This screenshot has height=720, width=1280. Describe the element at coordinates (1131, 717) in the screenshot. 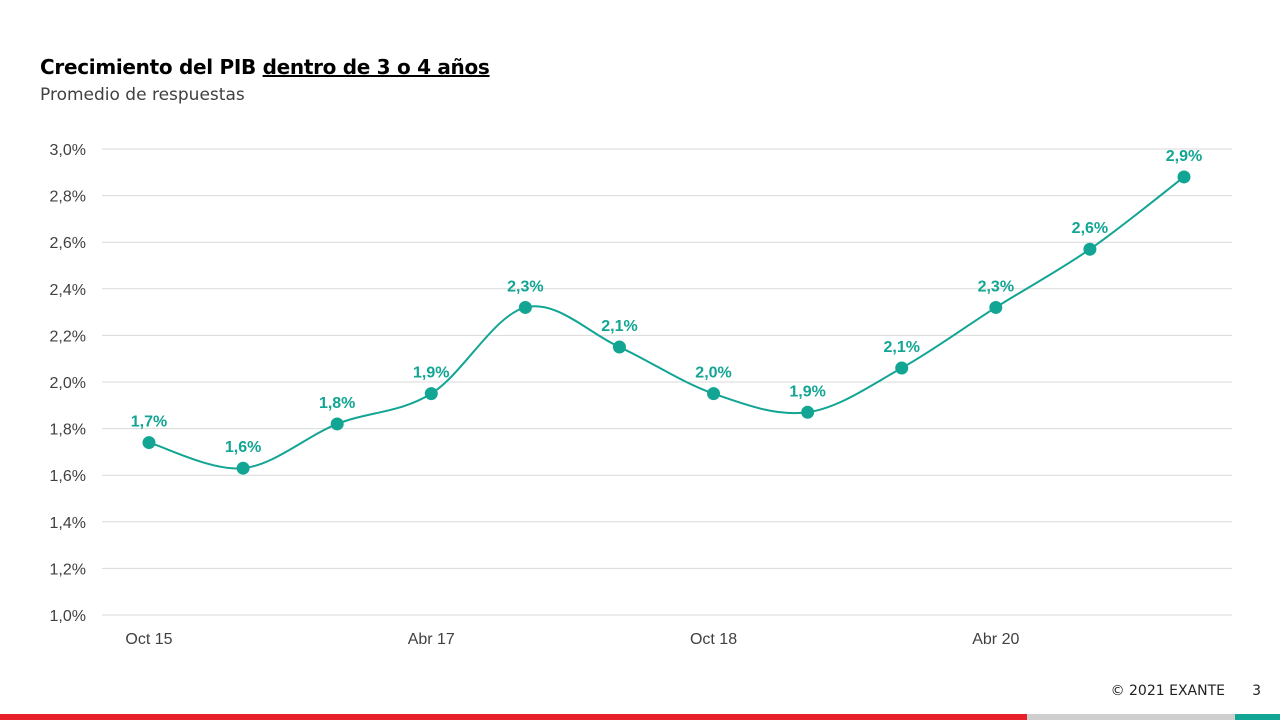

I see `footer-bar-gray` at that location.